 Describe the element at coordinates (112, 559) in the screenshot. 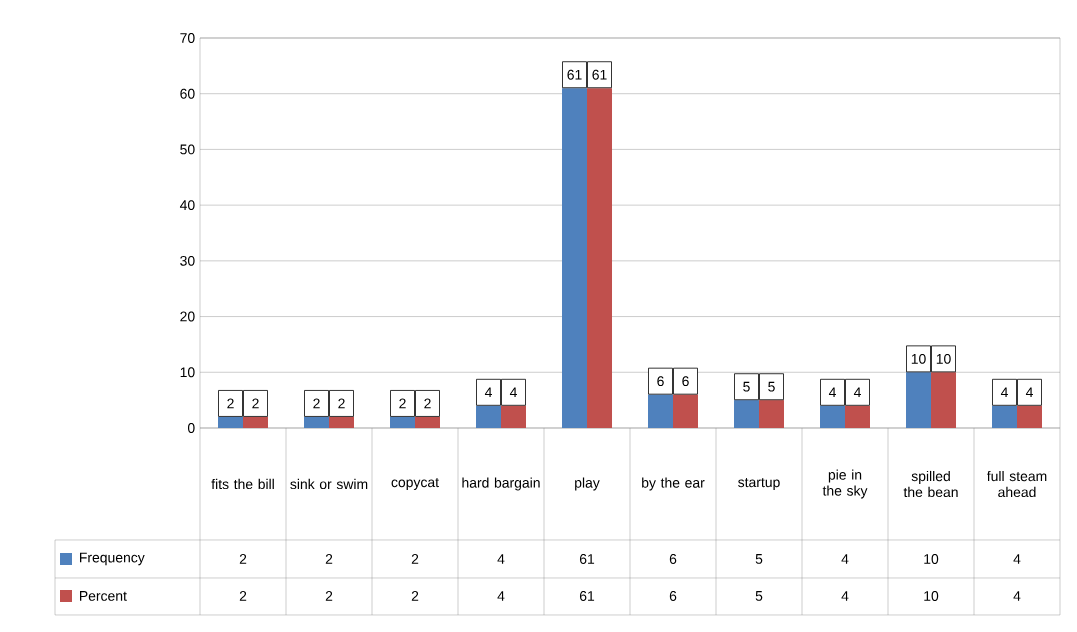

I see `legend-label: Frequency` at that location.